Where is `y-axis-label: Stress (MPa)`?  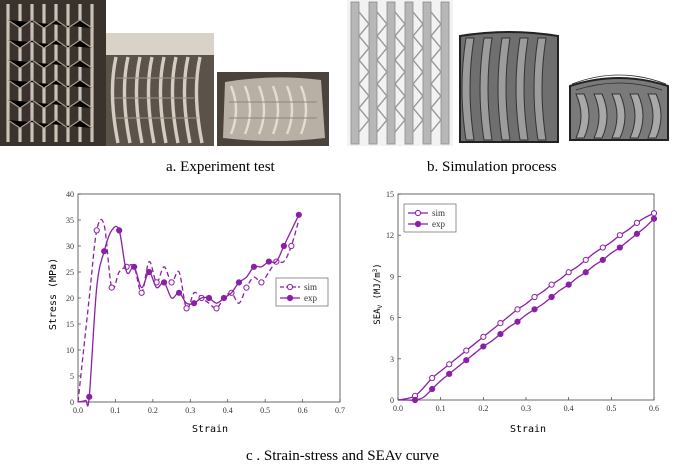
y-axis-label: Stress (MPa) is located at coordinates (53, 294).